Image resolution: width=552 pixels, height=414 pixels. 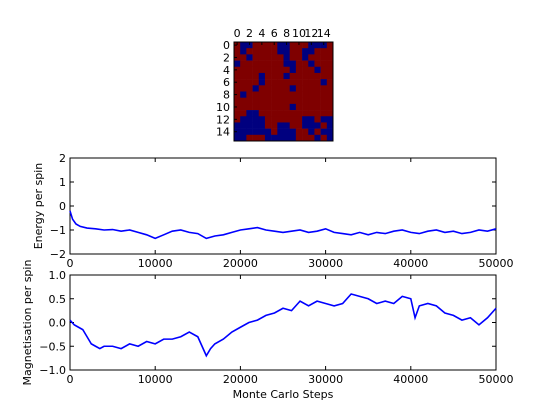 I want to click on y-tick-label: 0, so click(x=62, y=206).